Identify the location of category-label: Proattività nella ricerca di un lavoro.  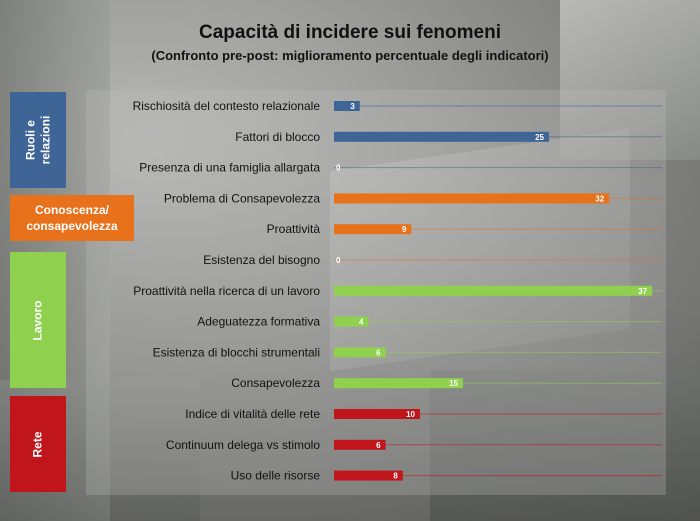
(226, 291).